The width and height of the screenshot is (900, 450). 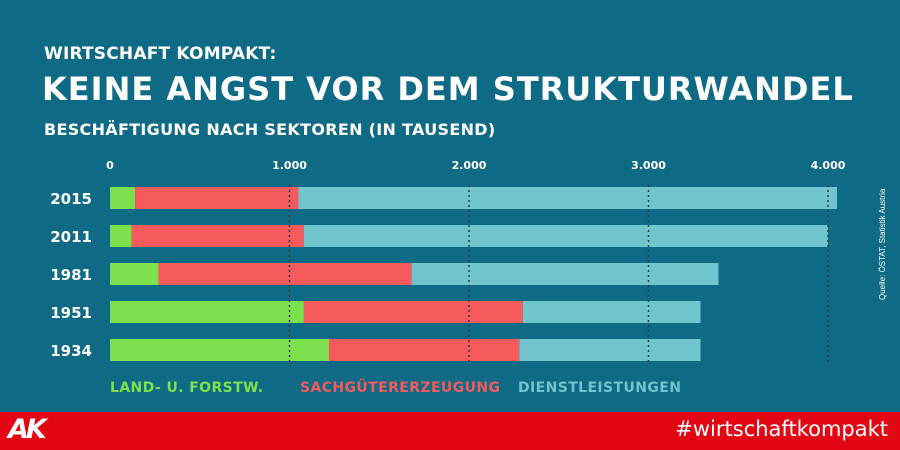 I want to click on category-label: 1934, so click(x=71, y=351).